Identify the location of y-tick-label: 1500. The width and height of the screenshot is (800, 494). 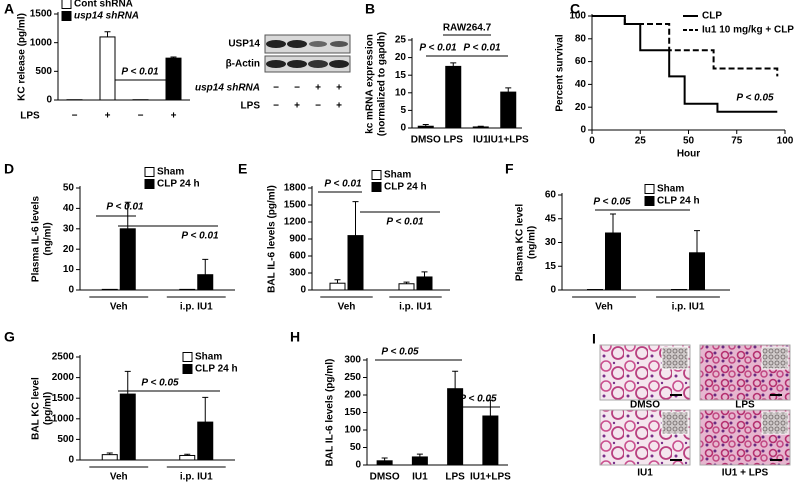
(63, 398).